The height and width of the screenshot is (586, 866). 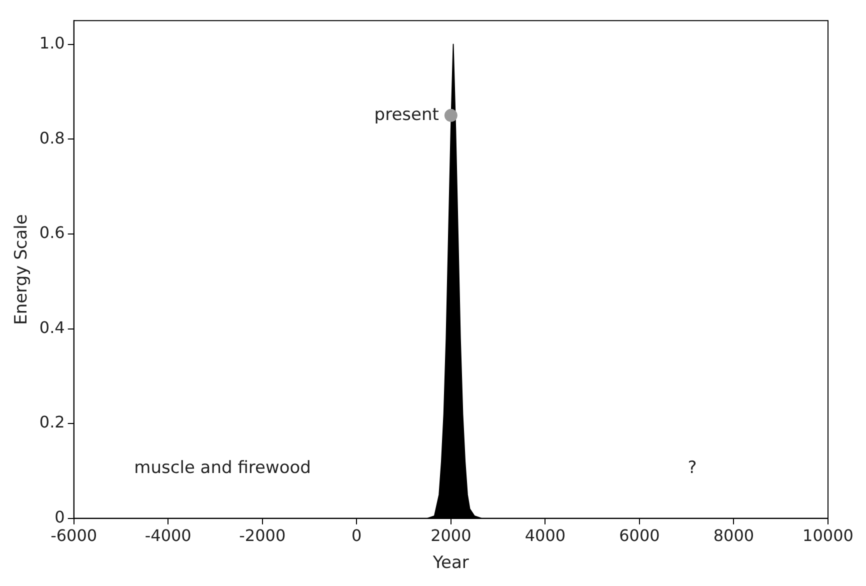 I want to click on annotation: muscle and firewood, so click(x=222, y=468).